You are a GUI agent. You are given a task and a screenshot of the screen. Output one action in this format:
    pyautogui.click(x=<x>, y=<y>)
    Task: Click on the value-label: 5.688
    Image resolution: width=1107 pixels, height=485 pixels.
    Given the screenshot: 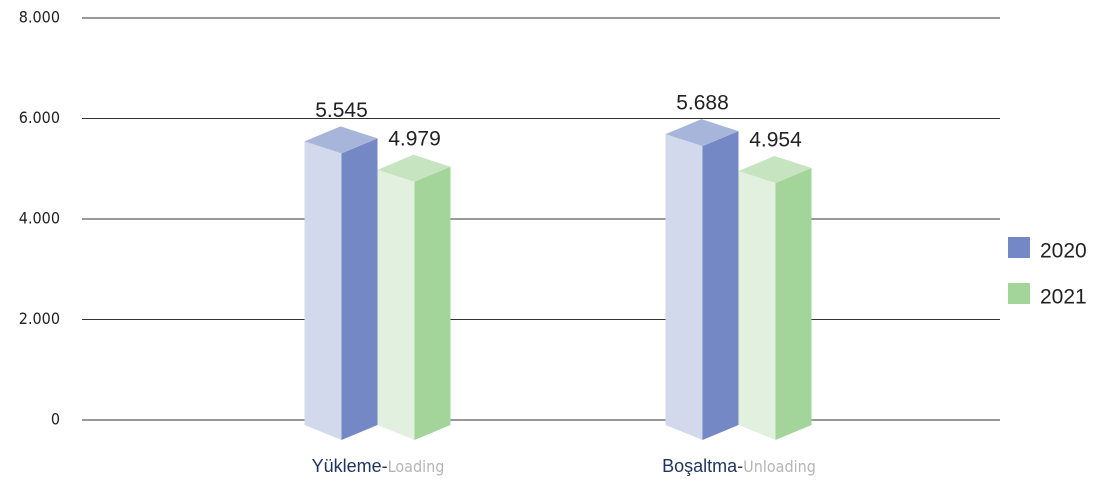 What is the action you would take?
    pyautogui.click(x=702, y=103)
    